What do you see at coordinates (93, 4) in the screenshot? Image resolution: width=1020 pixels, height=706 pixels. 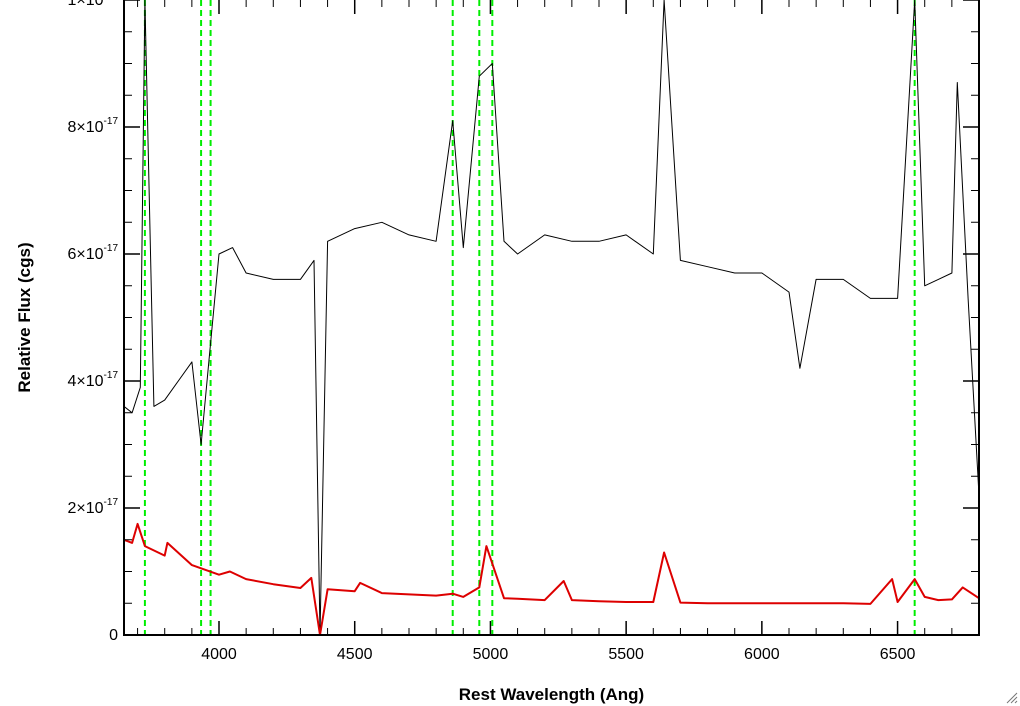 I see `y-tick-label: 1×10-16` at bounding box center [93, 4].